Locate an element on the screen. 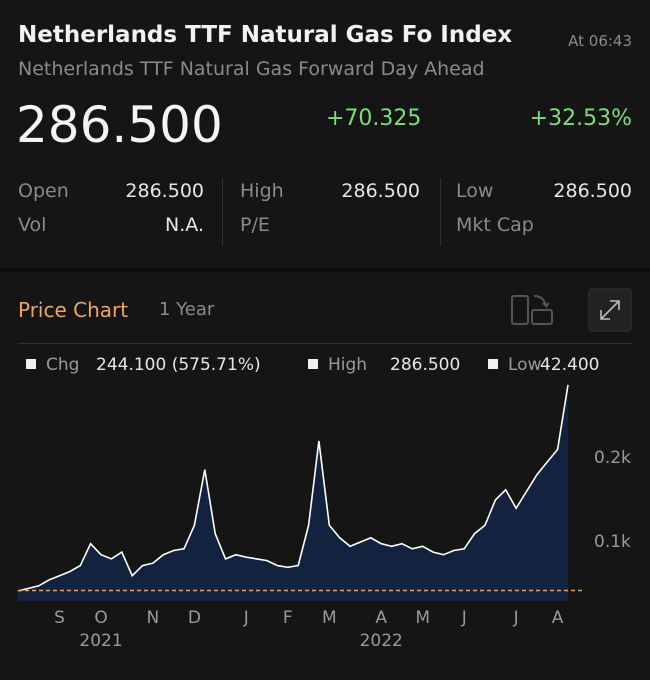 The image size is (650, 680). x-tick-label: O is located at coordinates (100, 618).